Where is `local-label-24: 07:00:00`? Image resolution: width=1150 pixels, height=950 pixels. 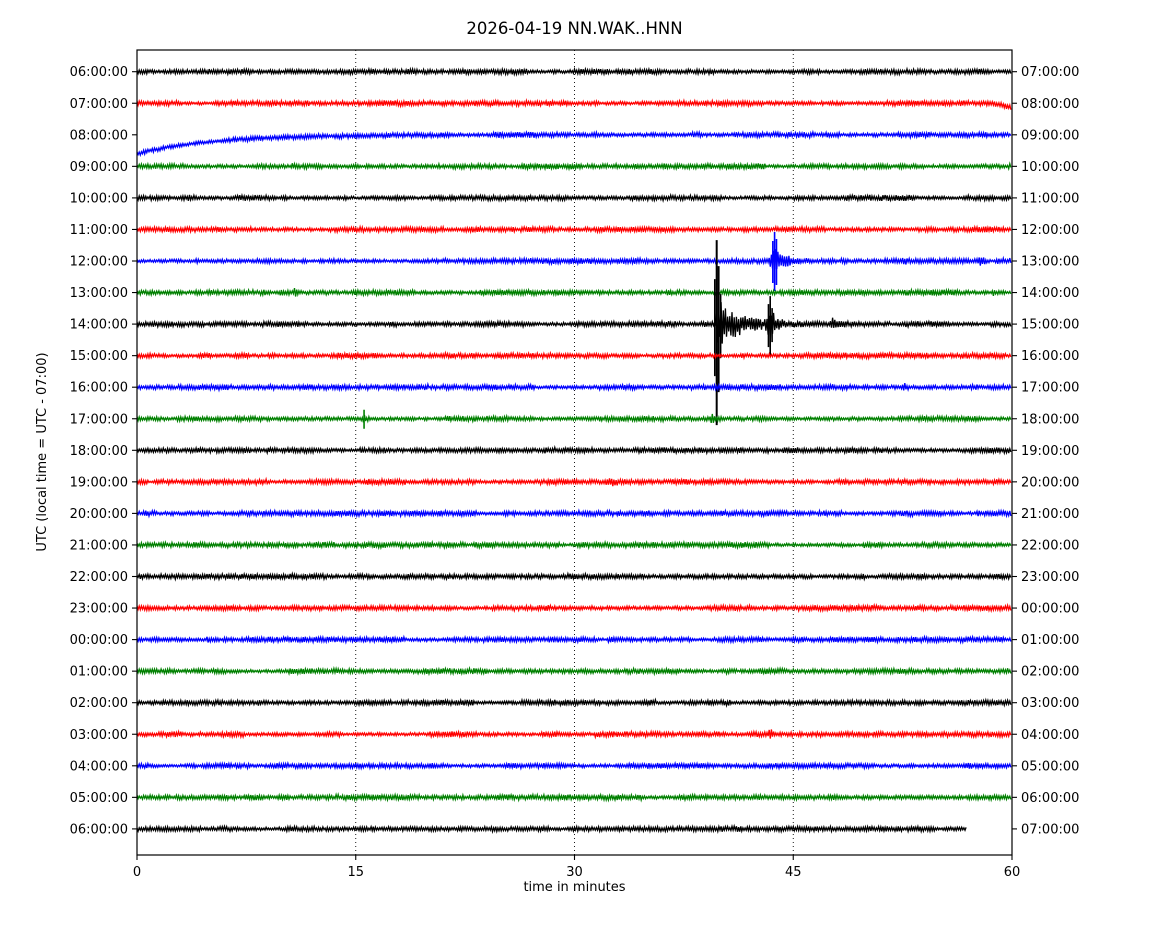 local-label-24: 07:00:00 is located at coordinates (1050, 829).